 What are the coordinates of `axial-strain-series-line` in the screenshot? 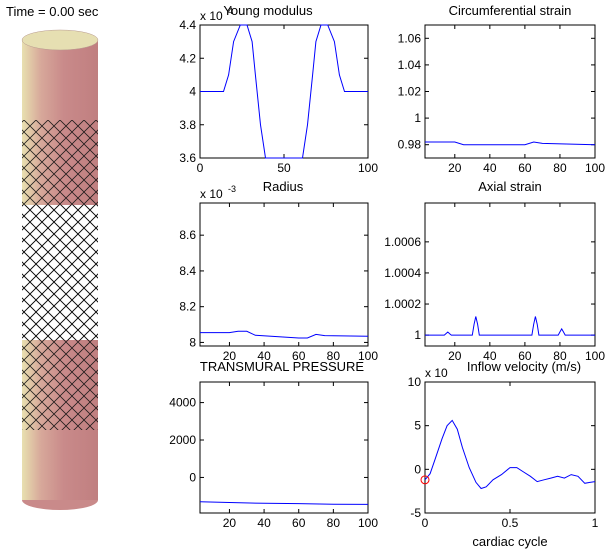 It's located at (510, 326).